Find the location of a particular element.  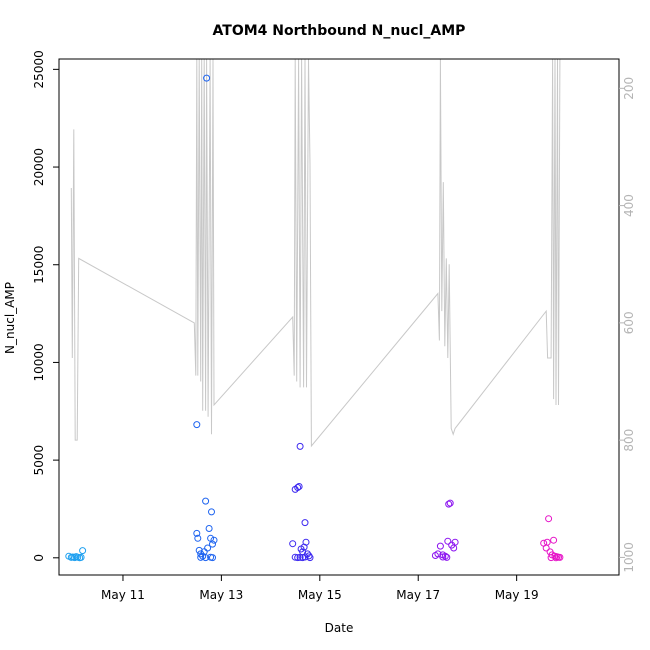

x-axis: May 11 May 13 May 15 May 17 May 19 is located at coordinates (320, 588).